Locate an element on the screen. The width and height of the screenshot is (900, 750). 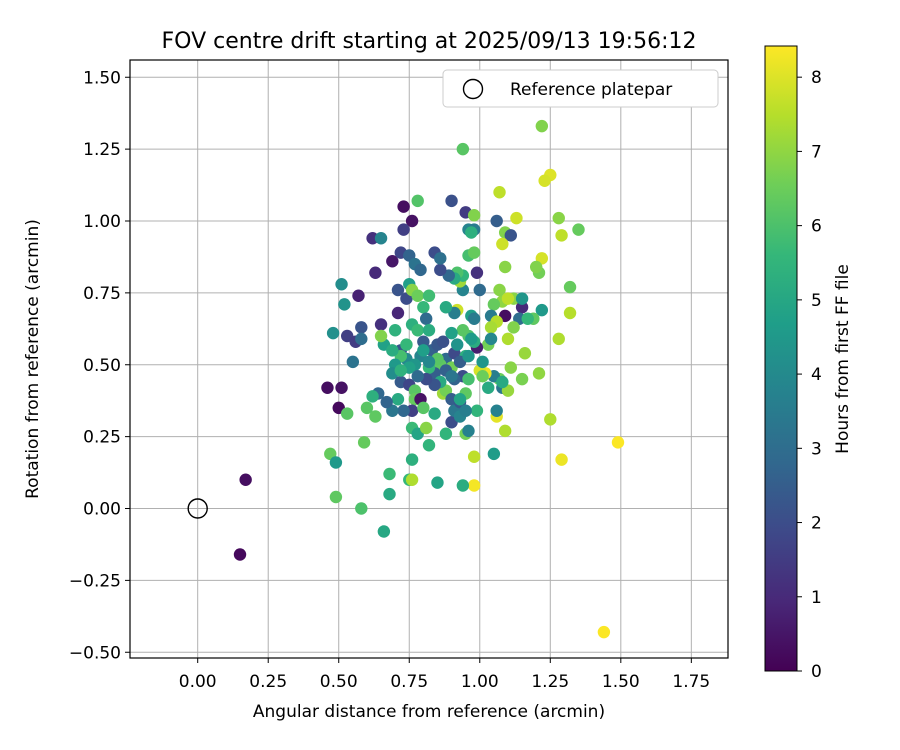
legend: Reference platepar is located at coordinates (580, 88).